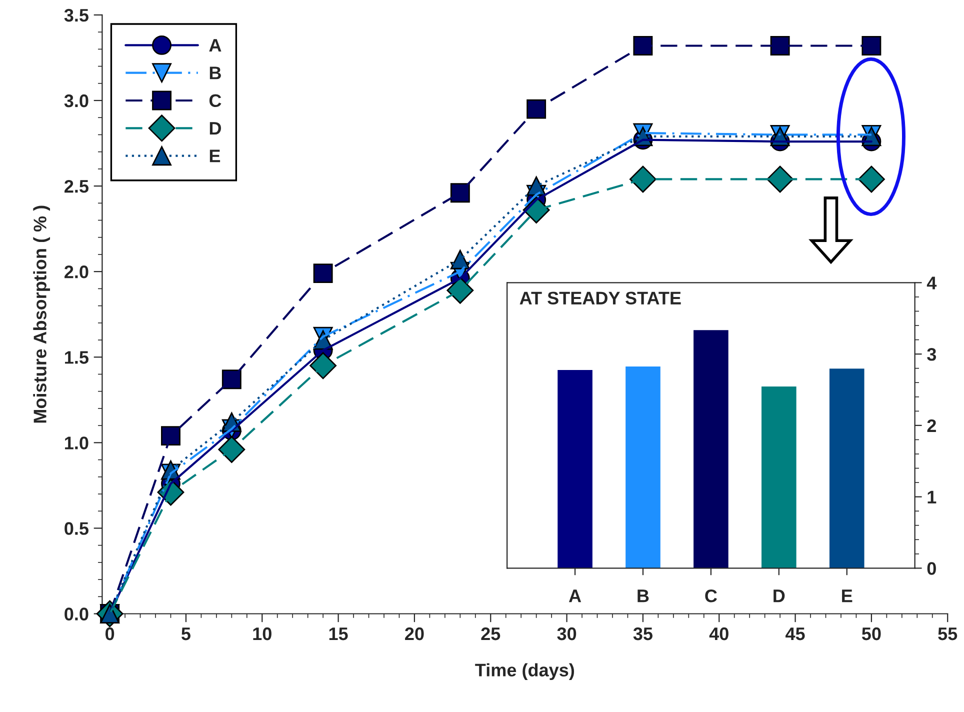 The image size is (964, 712). Describe the element at coordinates (795, 634) in the screenshot. I see `x-tick-label: 45` at that location.